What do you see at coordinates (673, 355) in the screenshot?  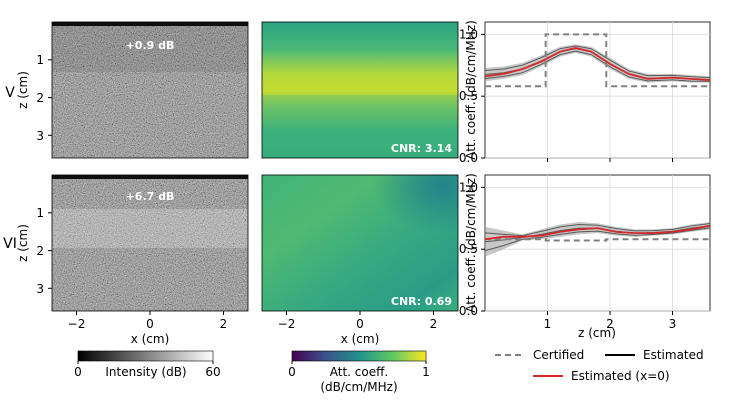 I see `legend-label-estimated: Estimated` at bounding box center [673, 355].